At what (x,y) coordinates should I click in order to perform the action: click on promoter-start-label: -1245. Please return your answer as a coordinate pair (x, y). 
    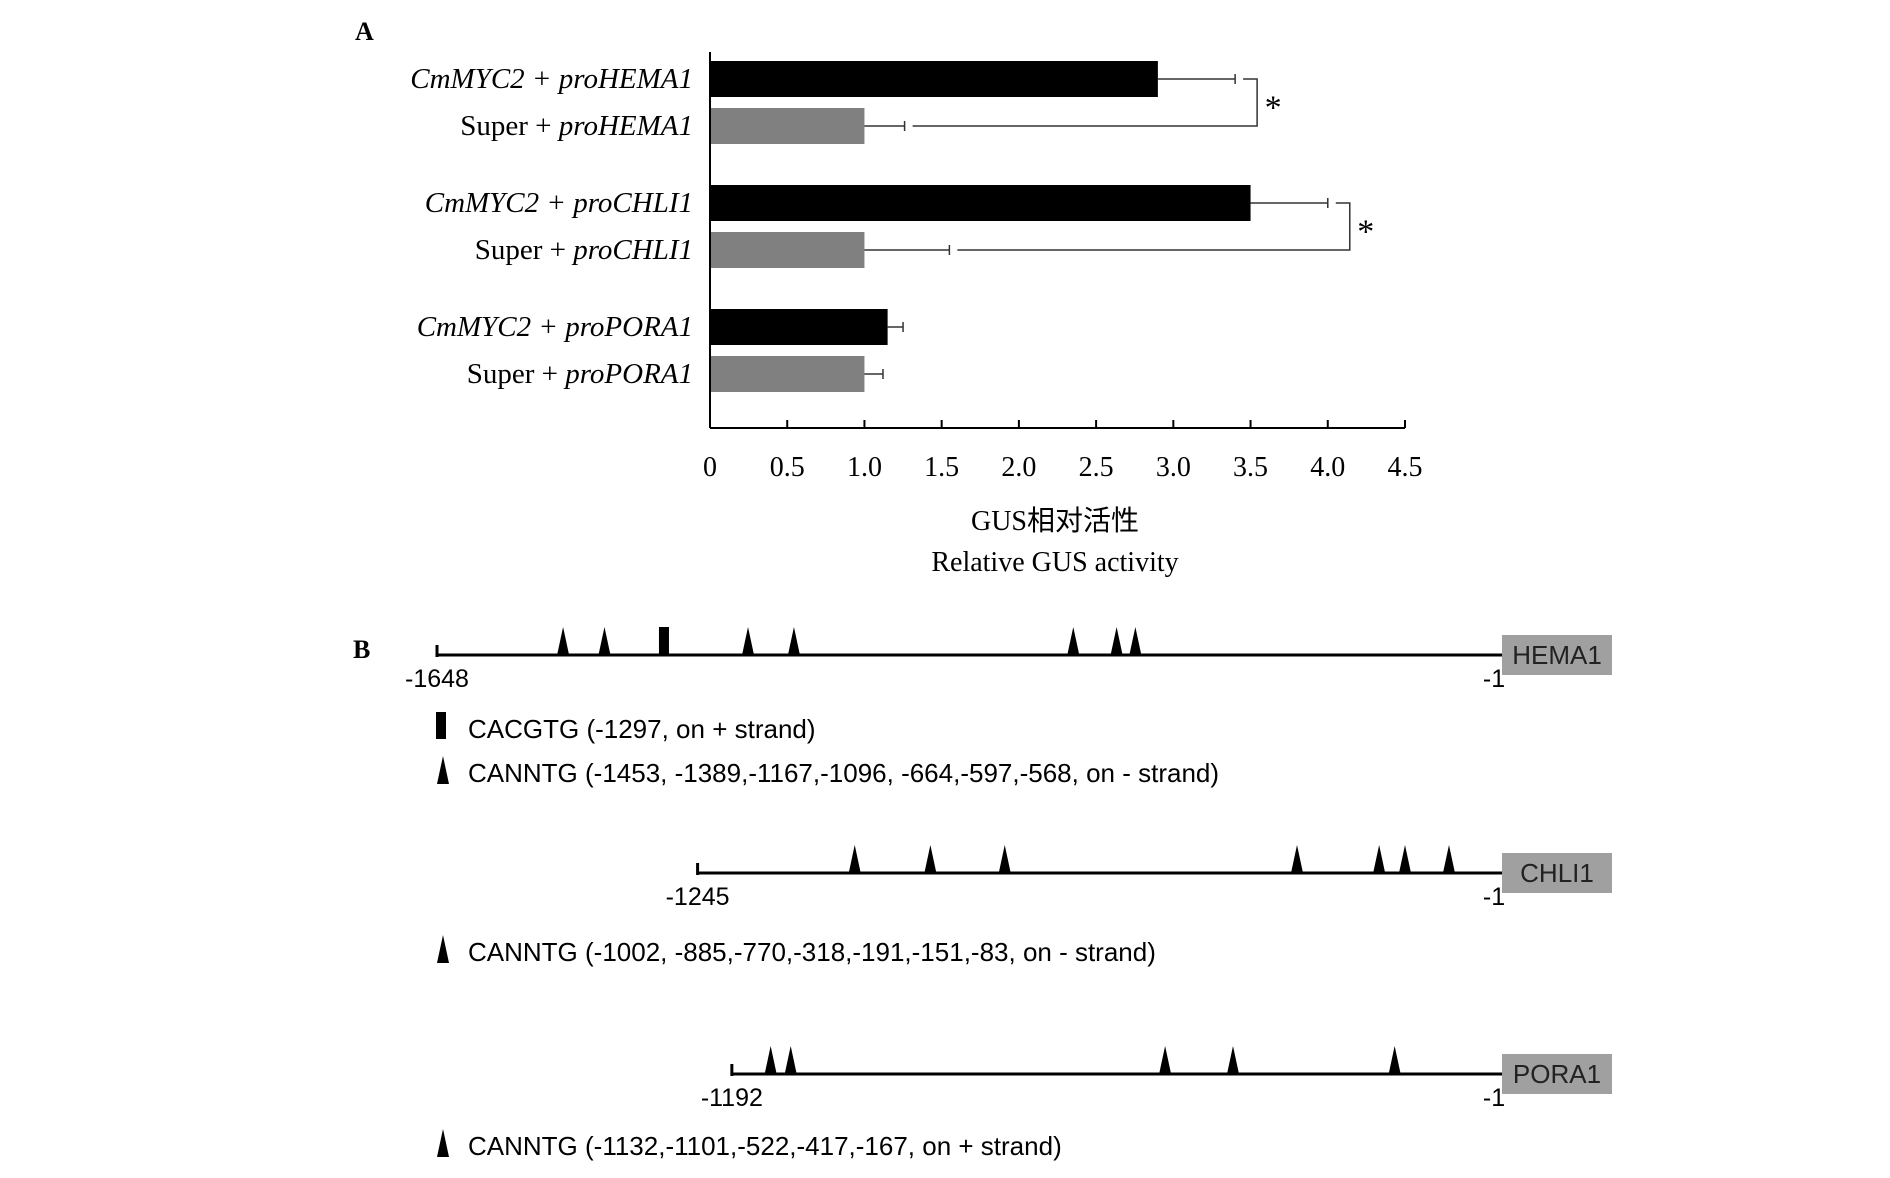
    Looking at the image, I should click on (698, 897).